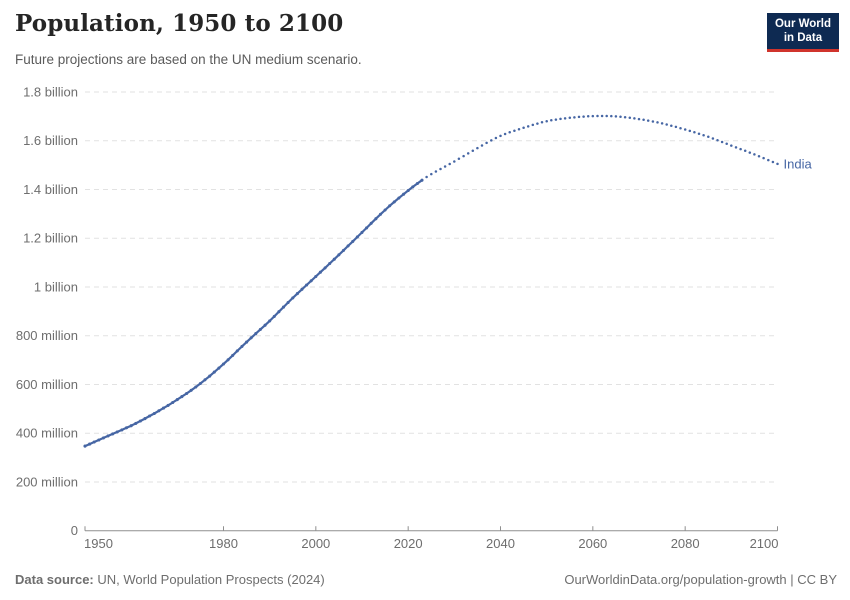  I want to click on x-tick-label: 1950, so click(98, 543).